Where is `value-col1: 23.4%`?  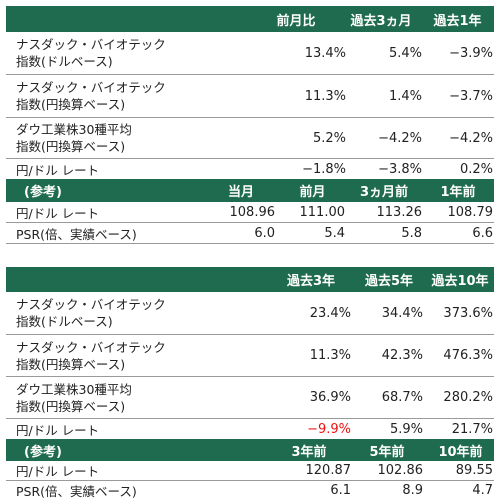 value-col1: 23.4% is located at coordinates (330, 313).